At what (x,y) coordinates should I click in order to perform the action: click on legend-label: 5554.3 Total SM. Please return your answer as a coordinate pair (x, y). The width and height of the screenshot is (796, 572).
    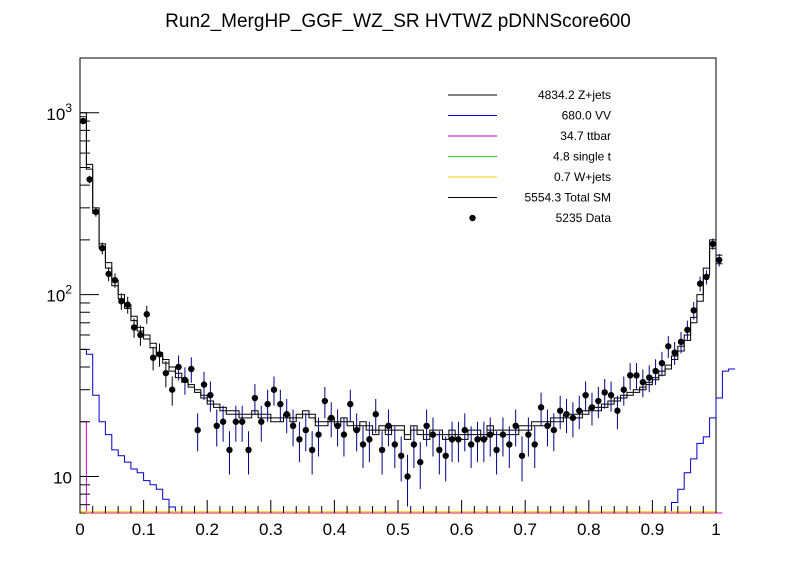
    Looking at the image, I should click on (567, 198).